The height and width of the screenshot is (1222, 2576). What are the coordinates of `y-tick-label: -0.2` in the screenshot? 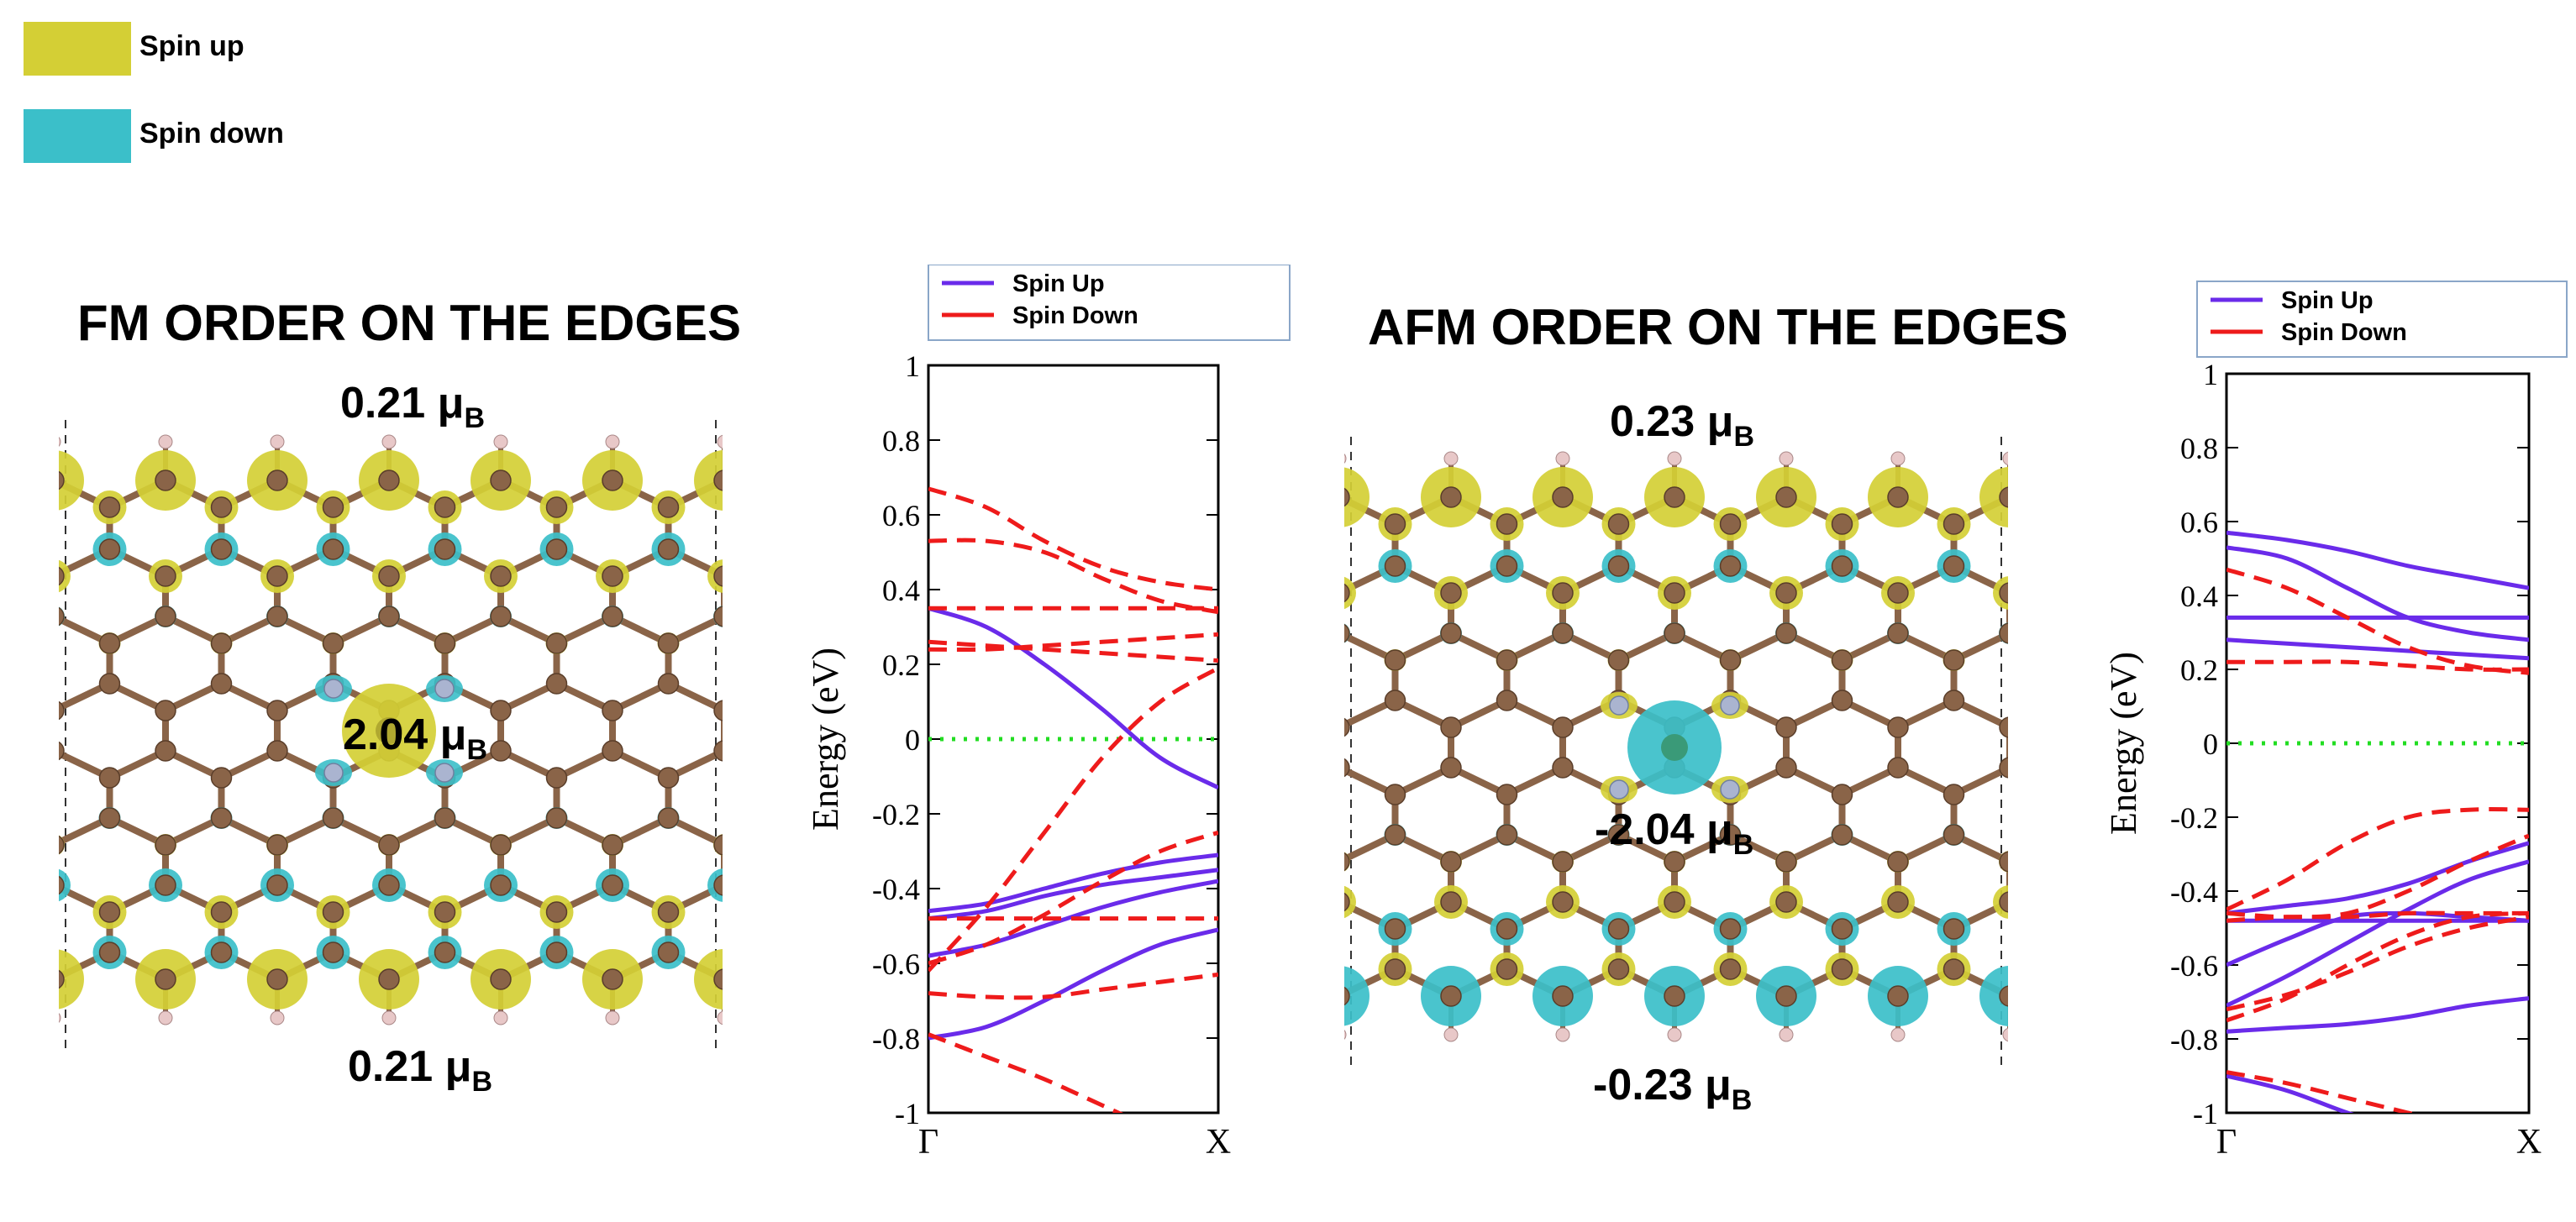 It's located at (2194, 818).